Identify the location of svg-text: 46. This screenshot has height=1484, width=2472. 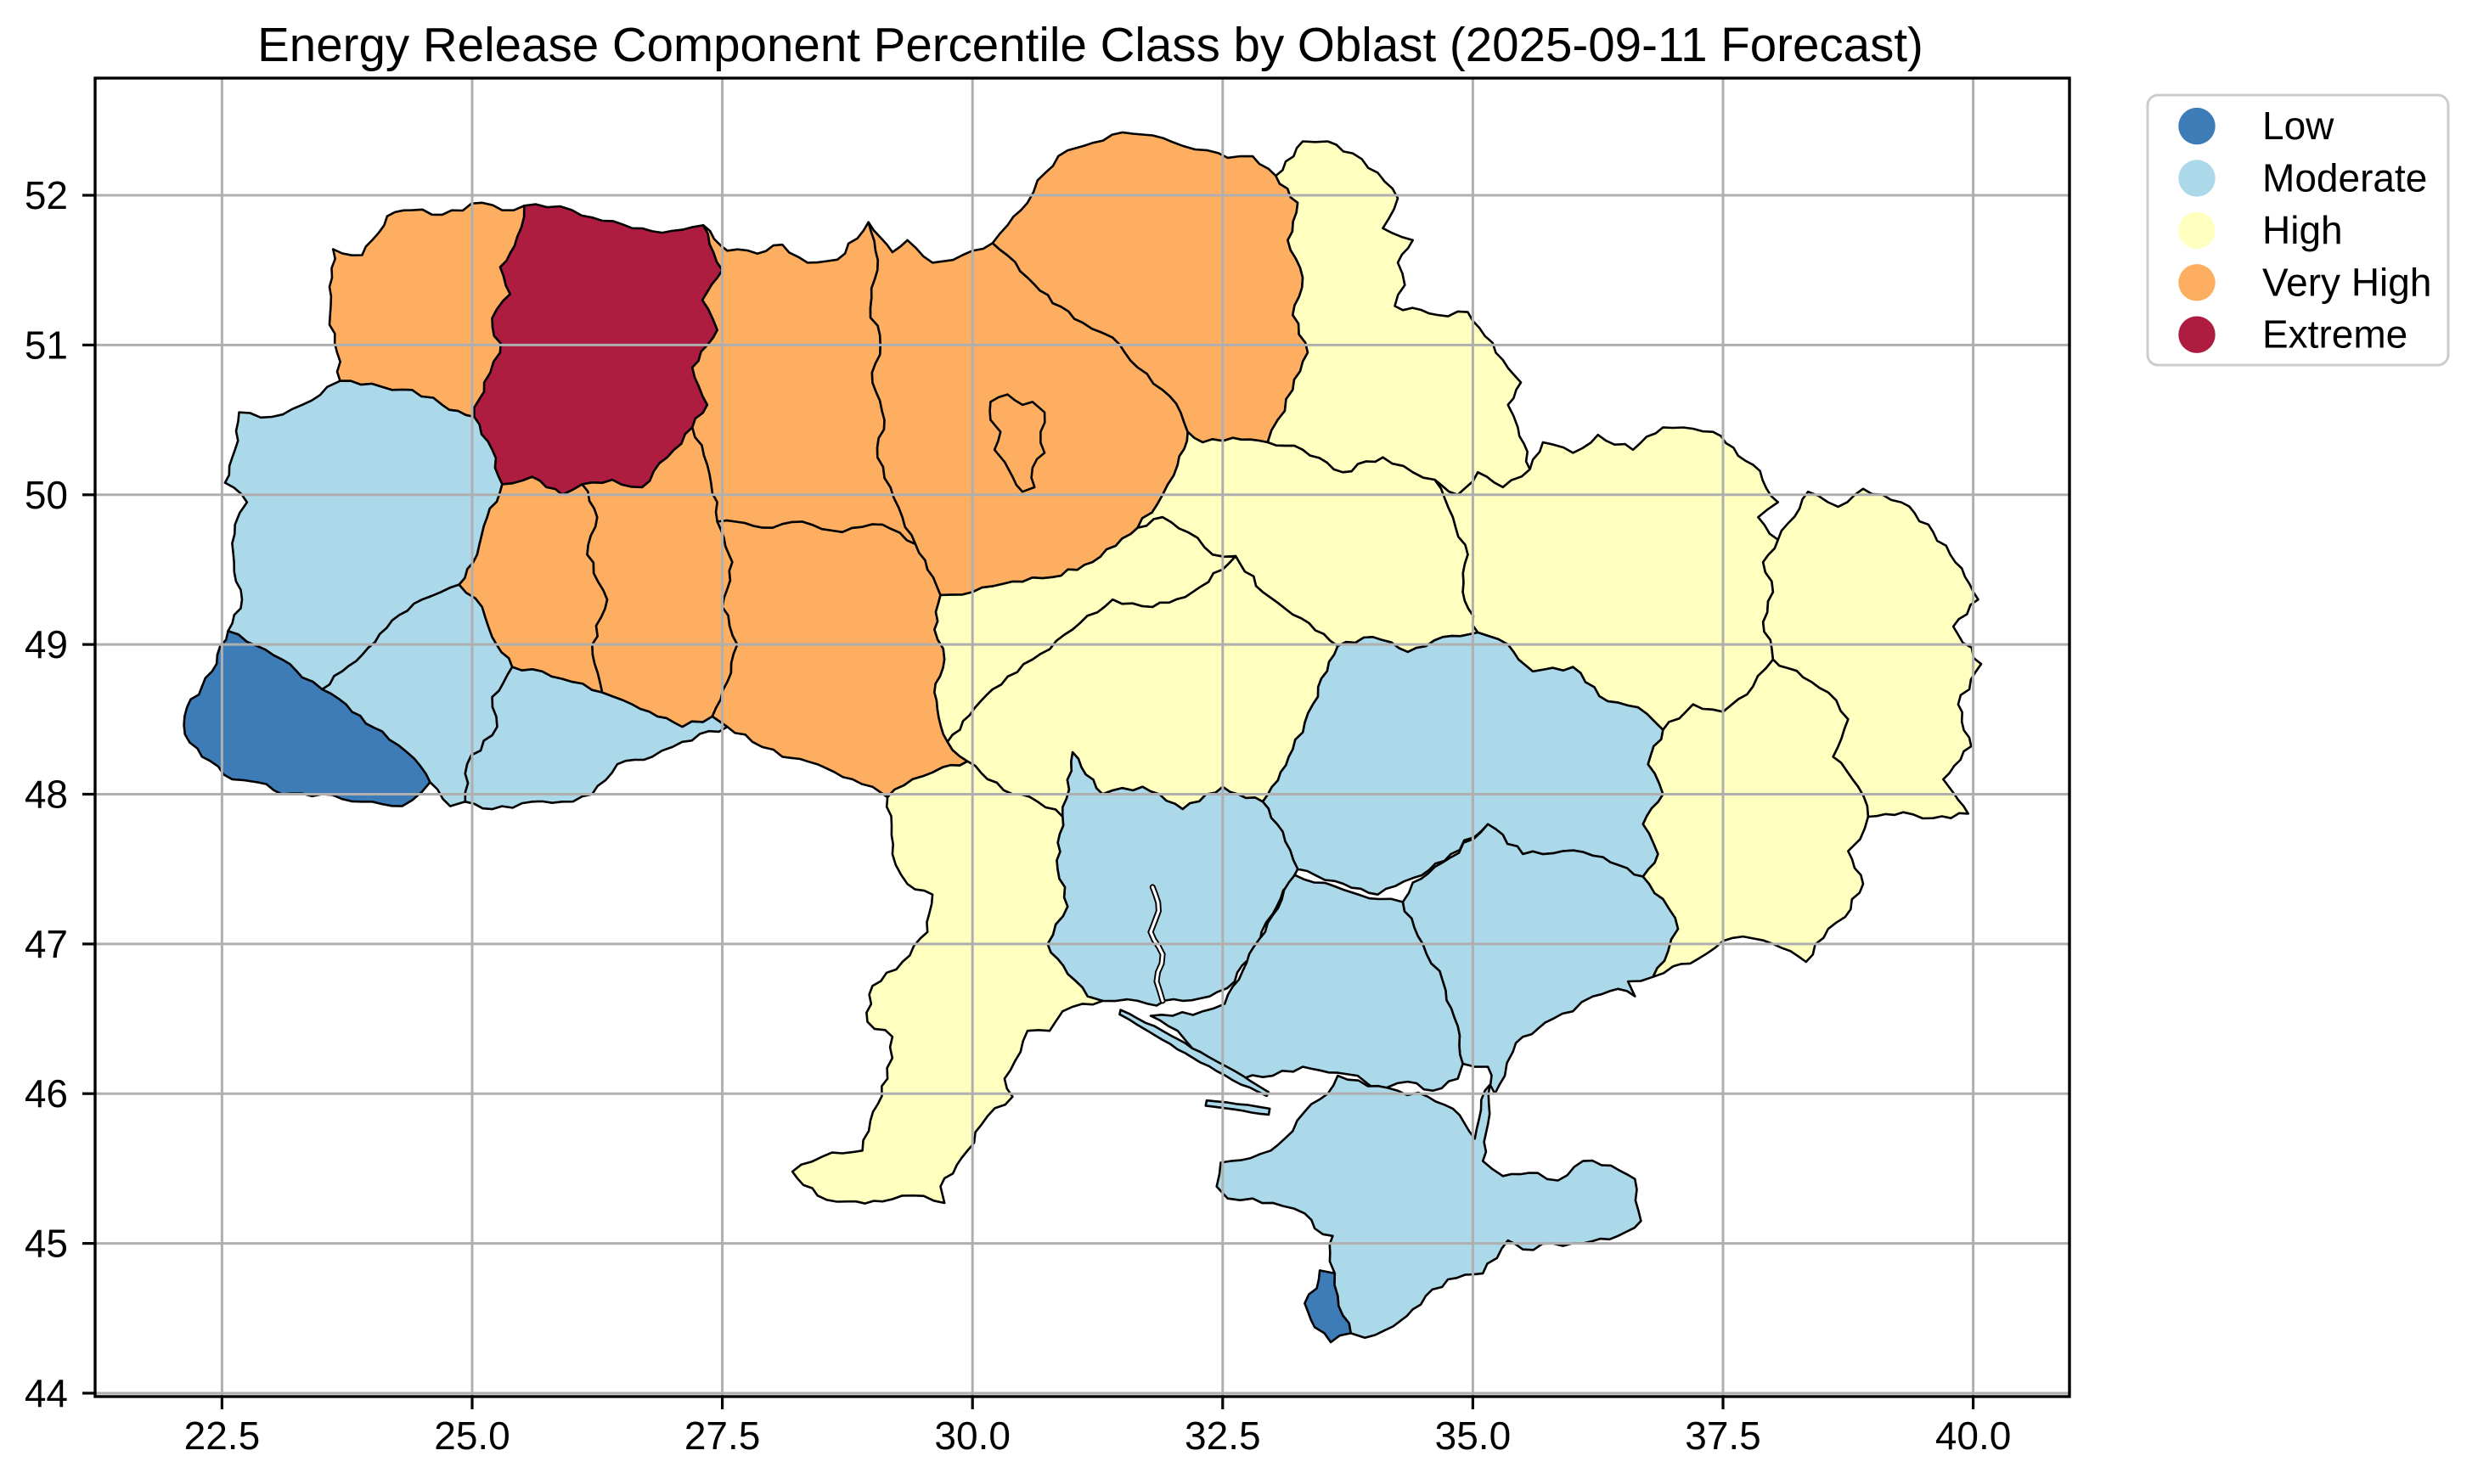
(46, 1093).